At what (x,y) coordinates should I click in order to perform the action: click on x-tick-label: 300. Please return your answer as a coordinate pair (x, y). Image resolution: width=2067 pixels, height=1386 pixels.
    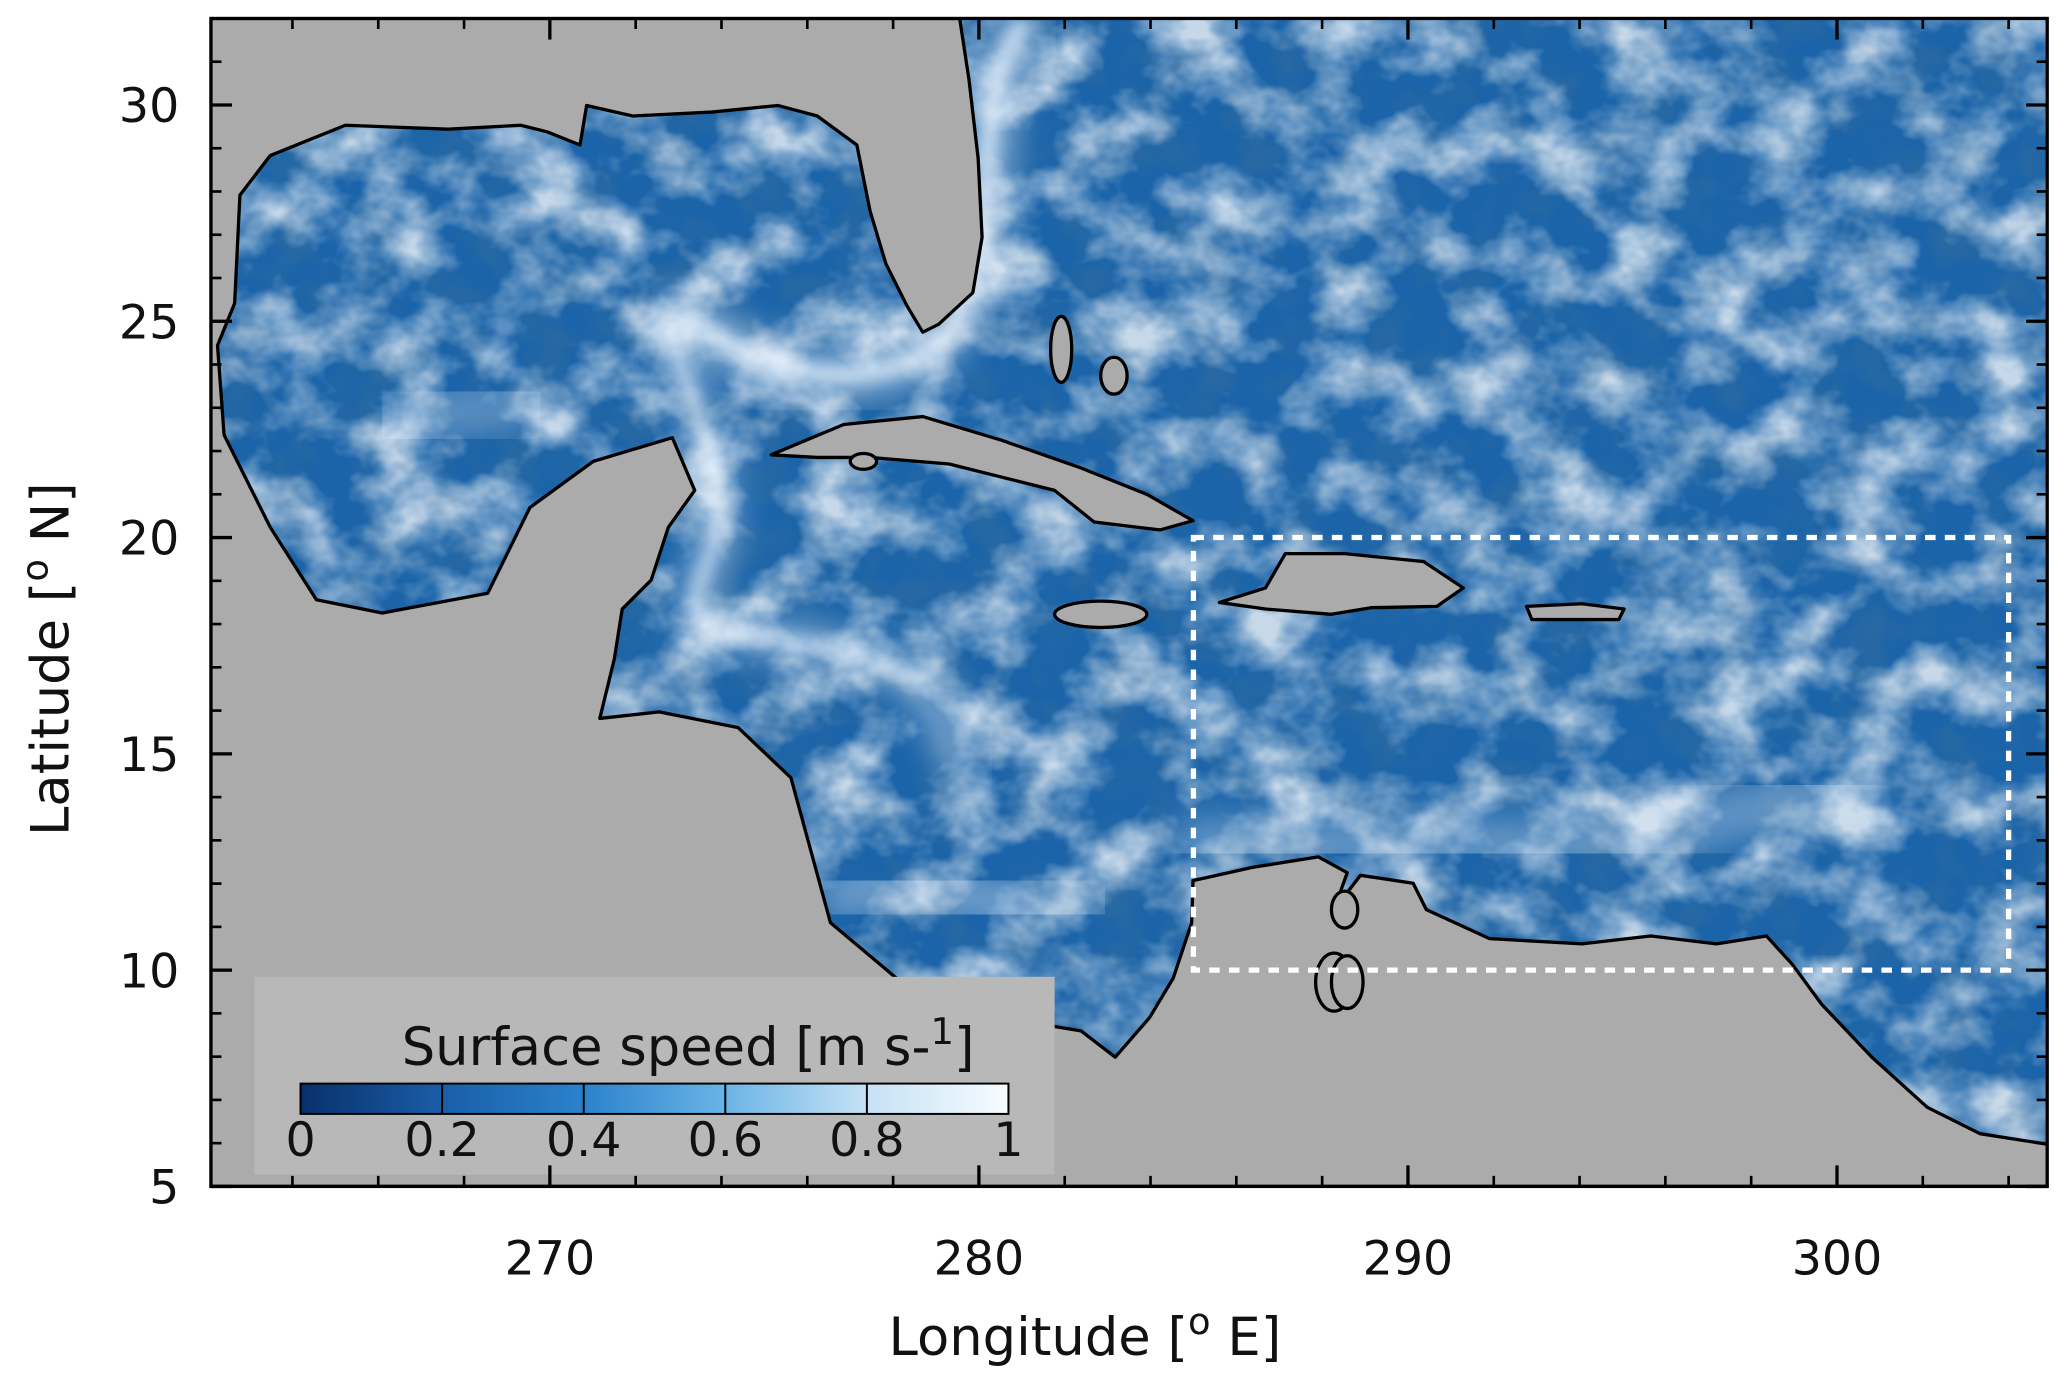
    Looking at the image, I should click on (1837, 1259).